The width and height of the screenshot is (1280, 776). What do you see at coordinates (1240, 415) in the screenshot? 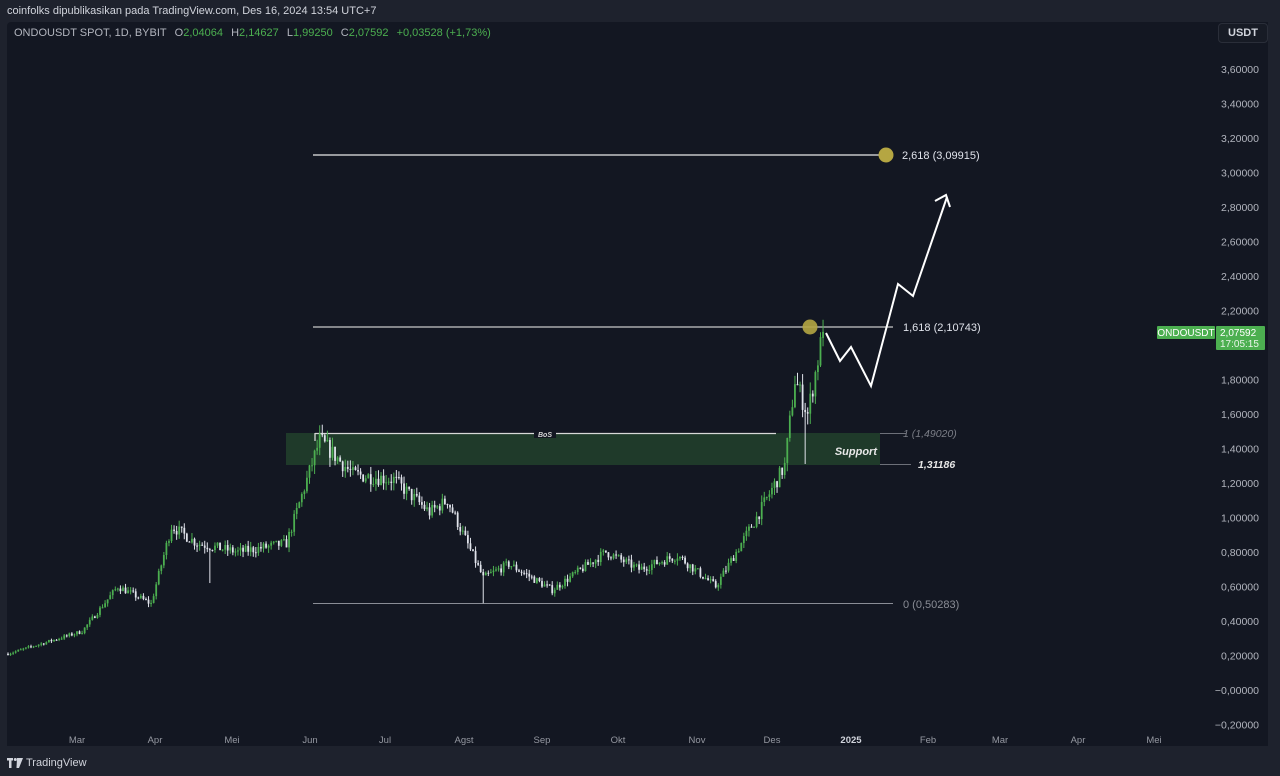
I see `price-tick-label: 1,60000` at bounding box center [1240, 415].